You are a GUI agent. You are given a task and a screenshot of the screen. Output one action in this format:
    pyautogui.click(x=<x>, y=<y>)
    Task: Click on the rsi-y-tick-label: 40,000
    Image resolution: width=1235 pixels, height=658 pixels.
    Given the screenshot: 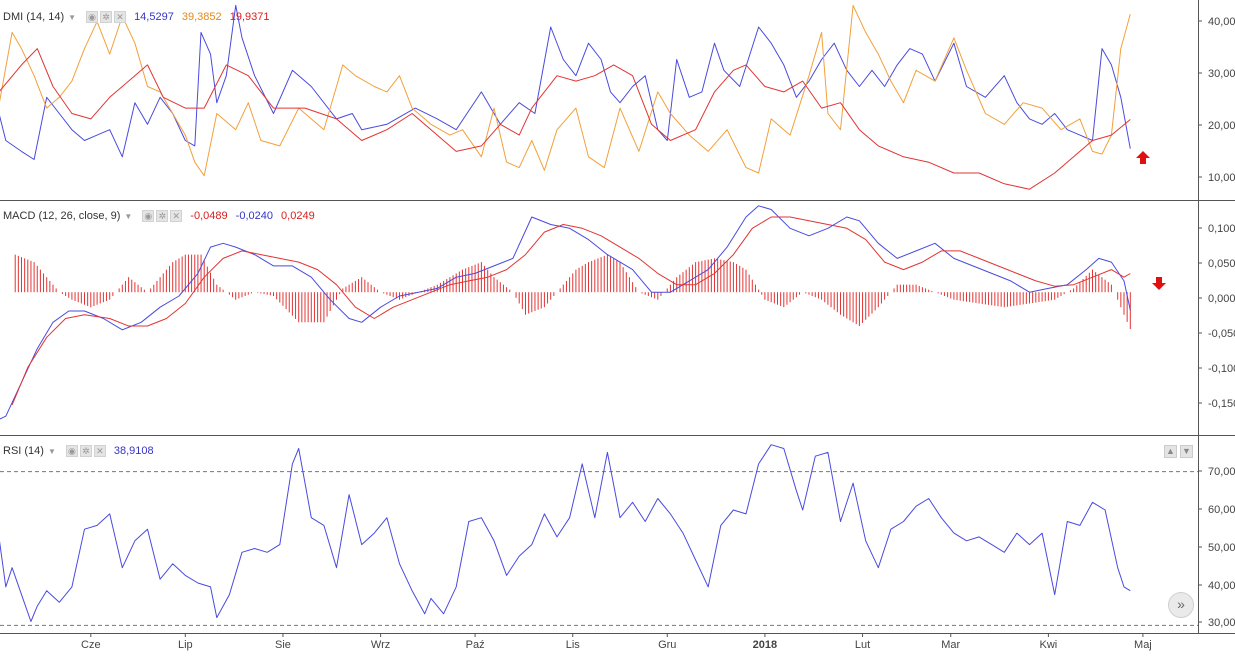 What is the action you would take?
    pyautogui.click(x=1221, y=586)
    